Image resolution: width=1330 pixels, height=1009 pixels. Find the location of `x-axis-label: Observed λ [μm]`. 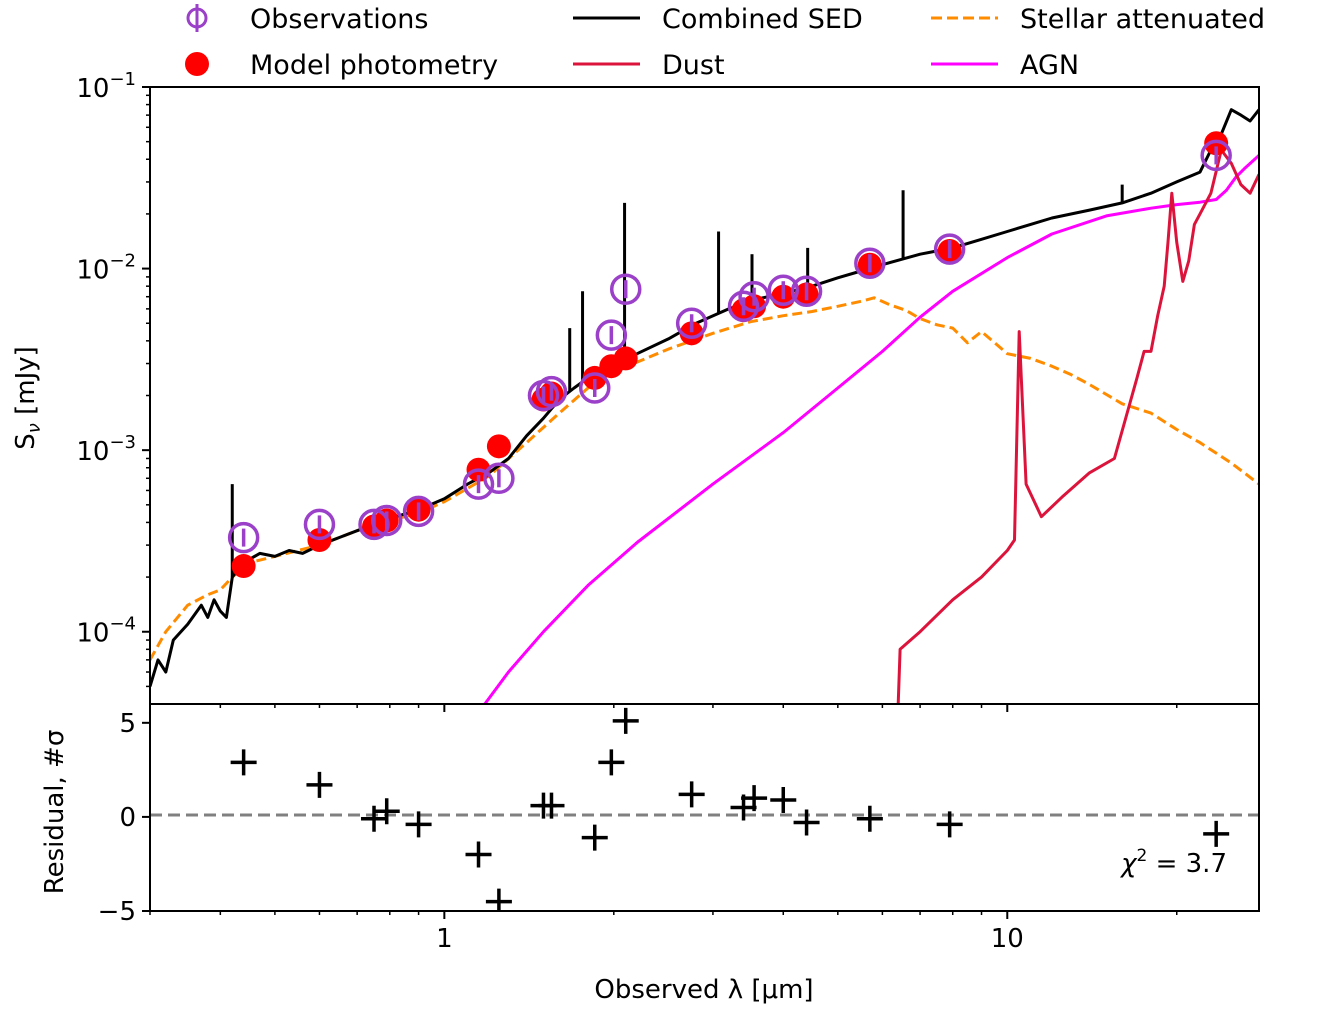

x-axis-label: Observed λ [μm] is located at coordinates (703, 990).